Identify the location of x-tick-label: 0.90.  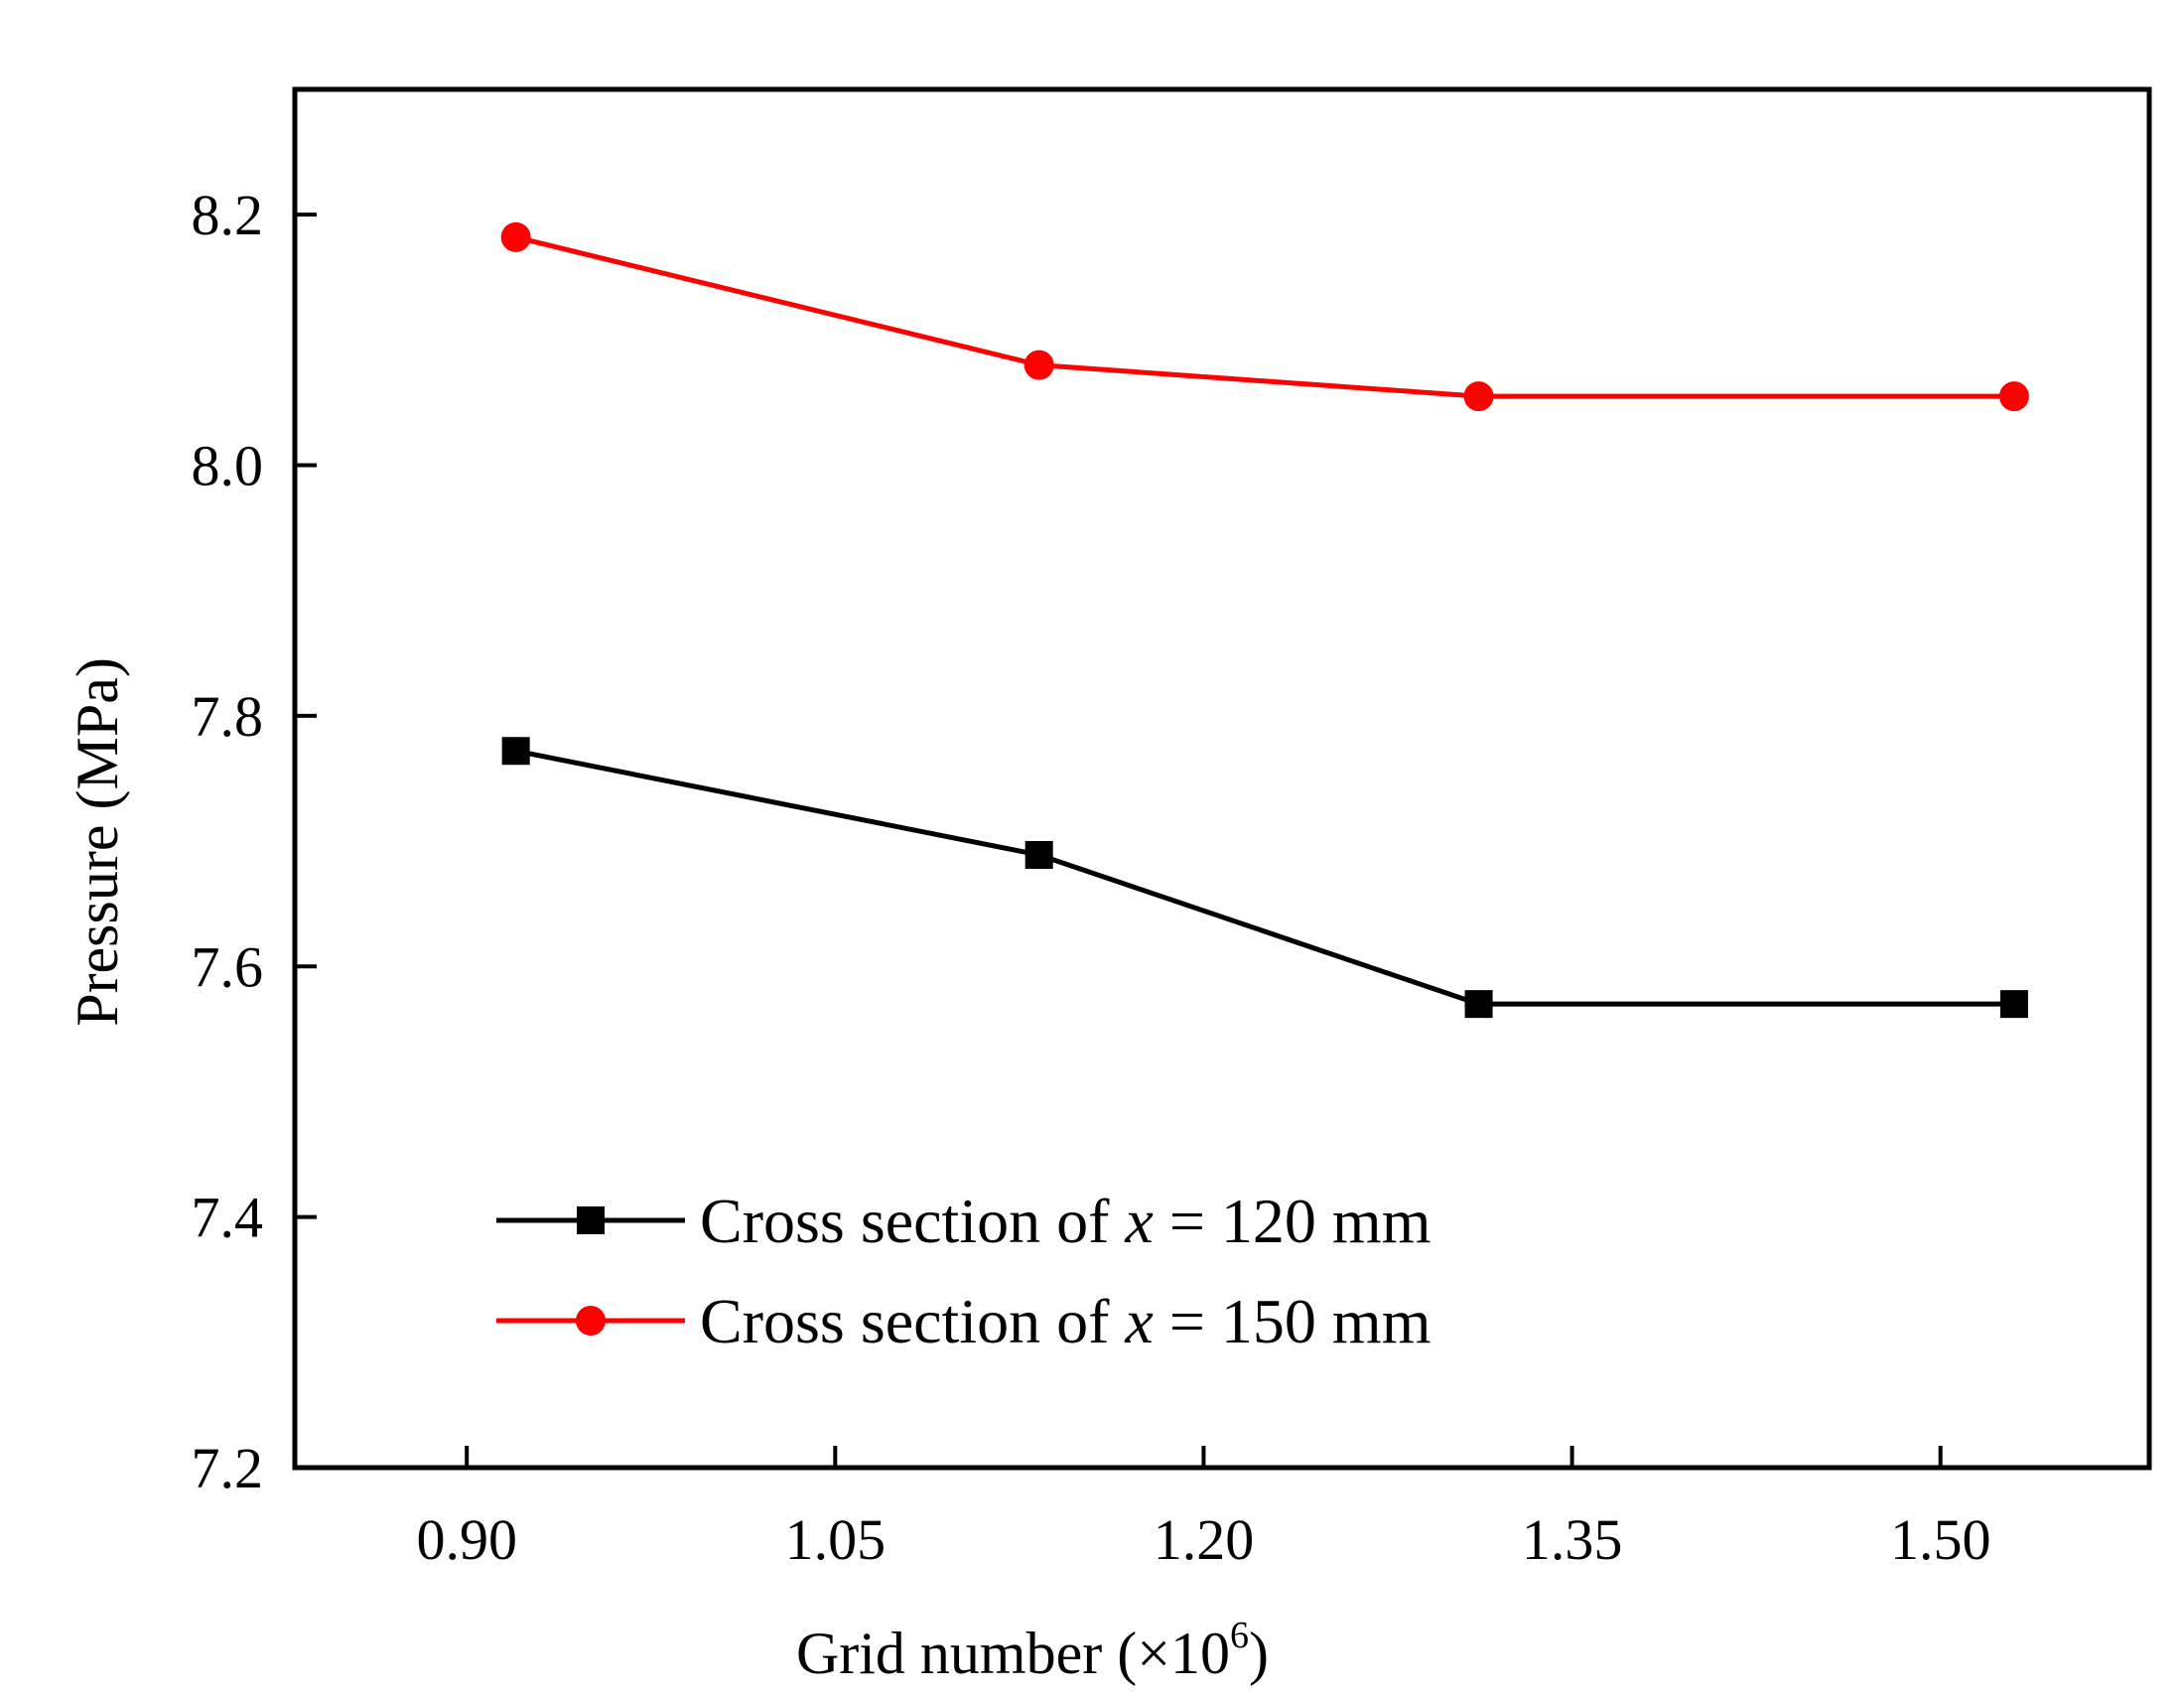
(466, 1539).